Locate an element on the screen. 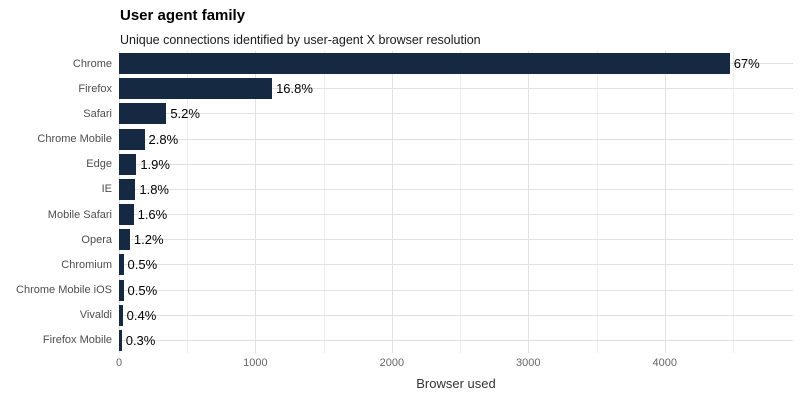 This screenshot has width=800, height=400. x-axis-title: Browser used is located at coordinates (456, 383).